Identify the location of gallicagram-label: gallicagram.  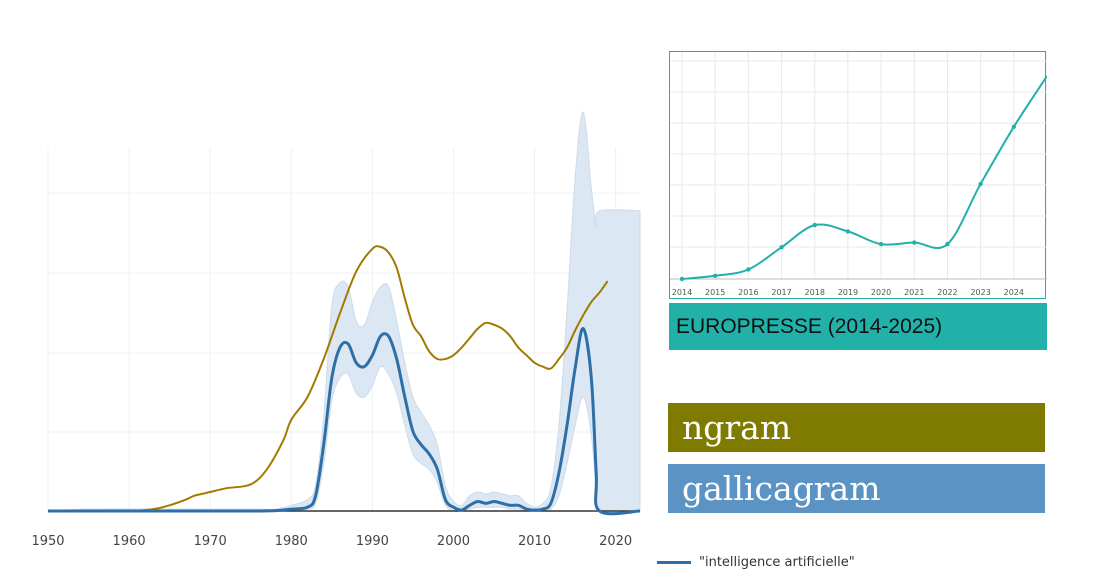
(856, 488).